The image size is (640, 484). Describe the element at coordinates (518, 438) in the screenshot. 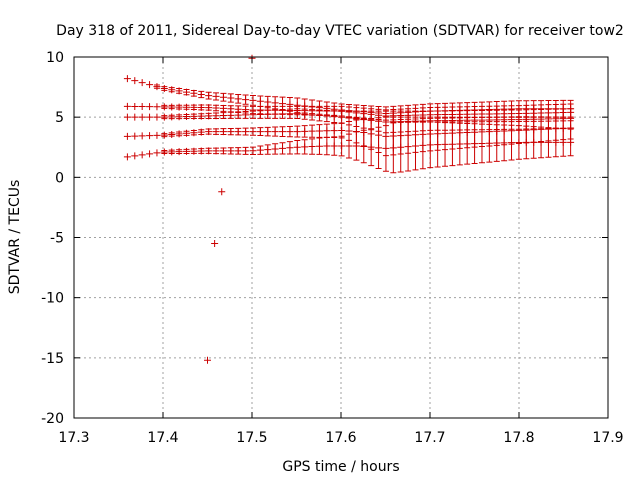

I see `x-tick-label: 17.8` at that location.